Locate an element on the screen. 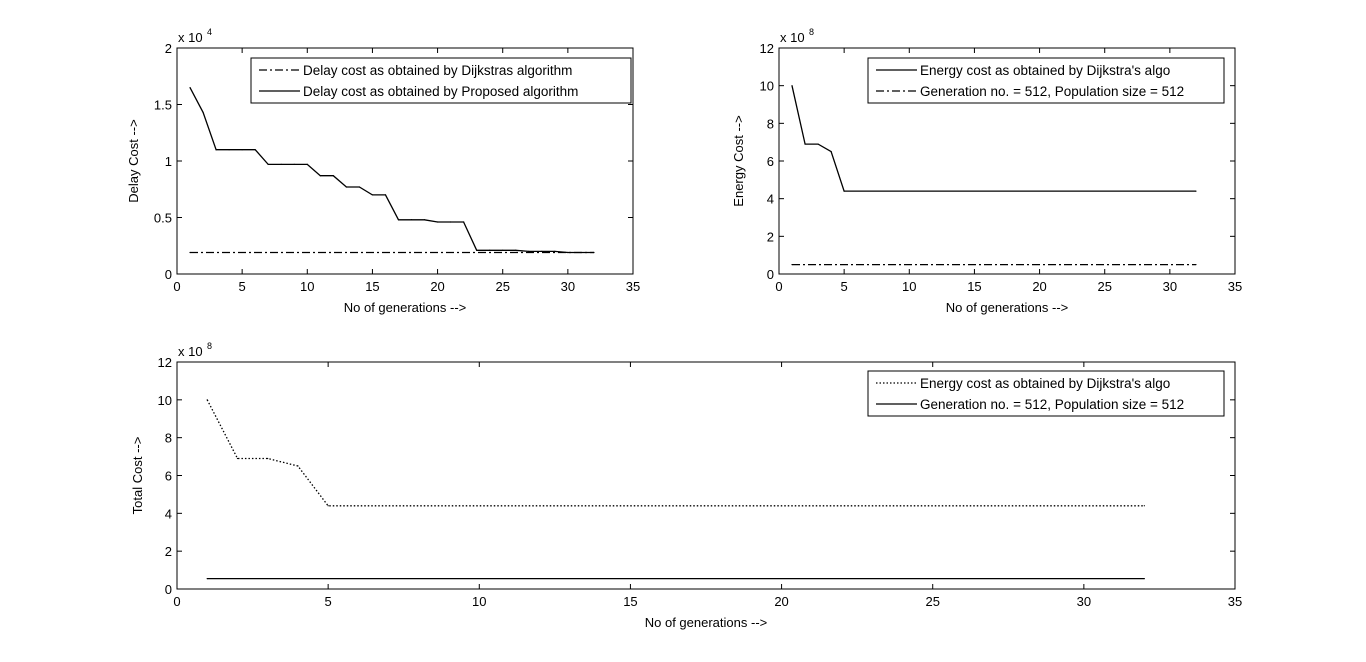 The width and height of the screenshot is (1366, 662). y-tick-label: 1.5 is located at coordinates (163, 105).